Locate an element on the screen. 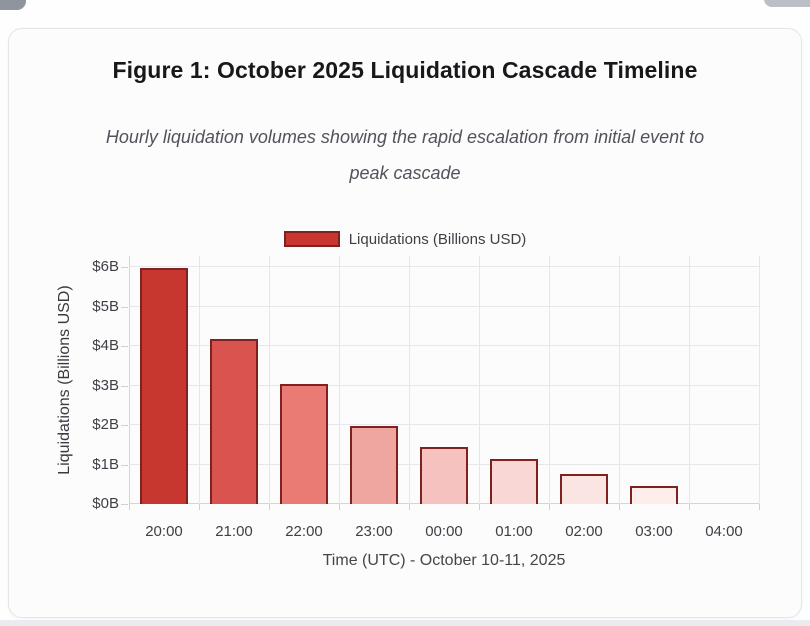 The width and height of the screenshot is (810, 626). x-tick-label: 02:00 is located at coordinates (584, 531).